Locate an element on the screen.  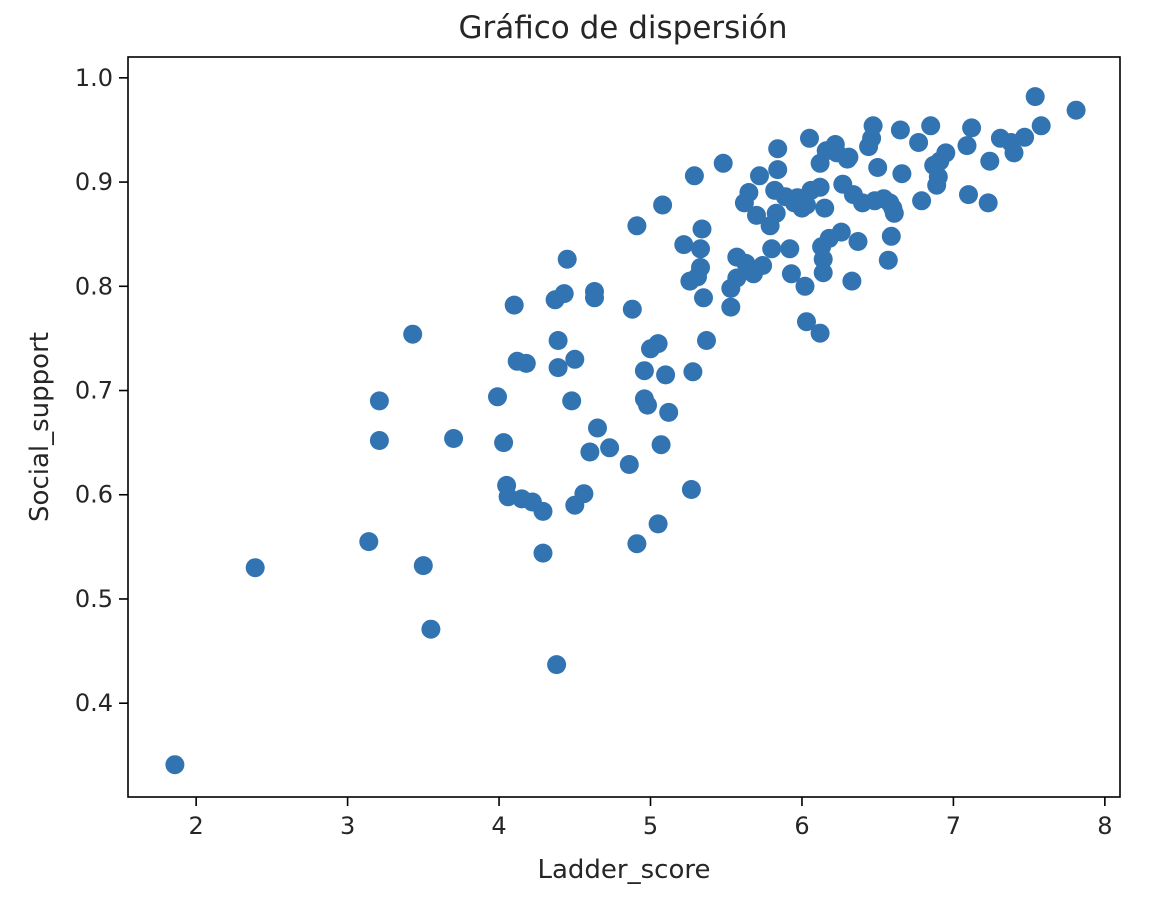
y-tick-label: 0.9 is located at coordinates (94, 182).